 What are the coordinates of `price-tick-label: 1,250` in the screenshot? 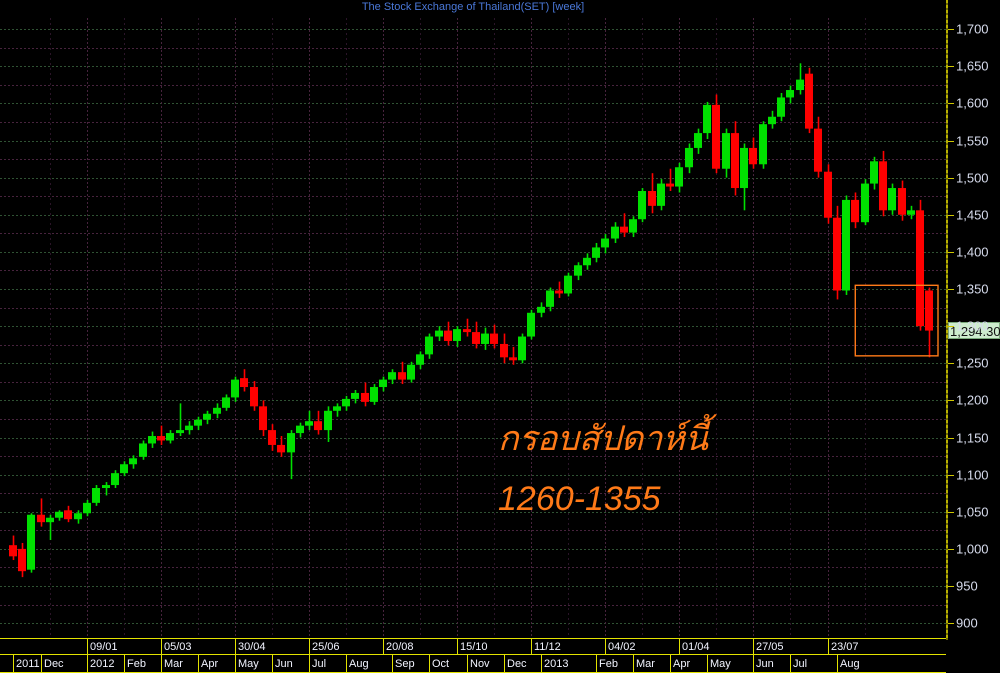 It's located at (972, 363).